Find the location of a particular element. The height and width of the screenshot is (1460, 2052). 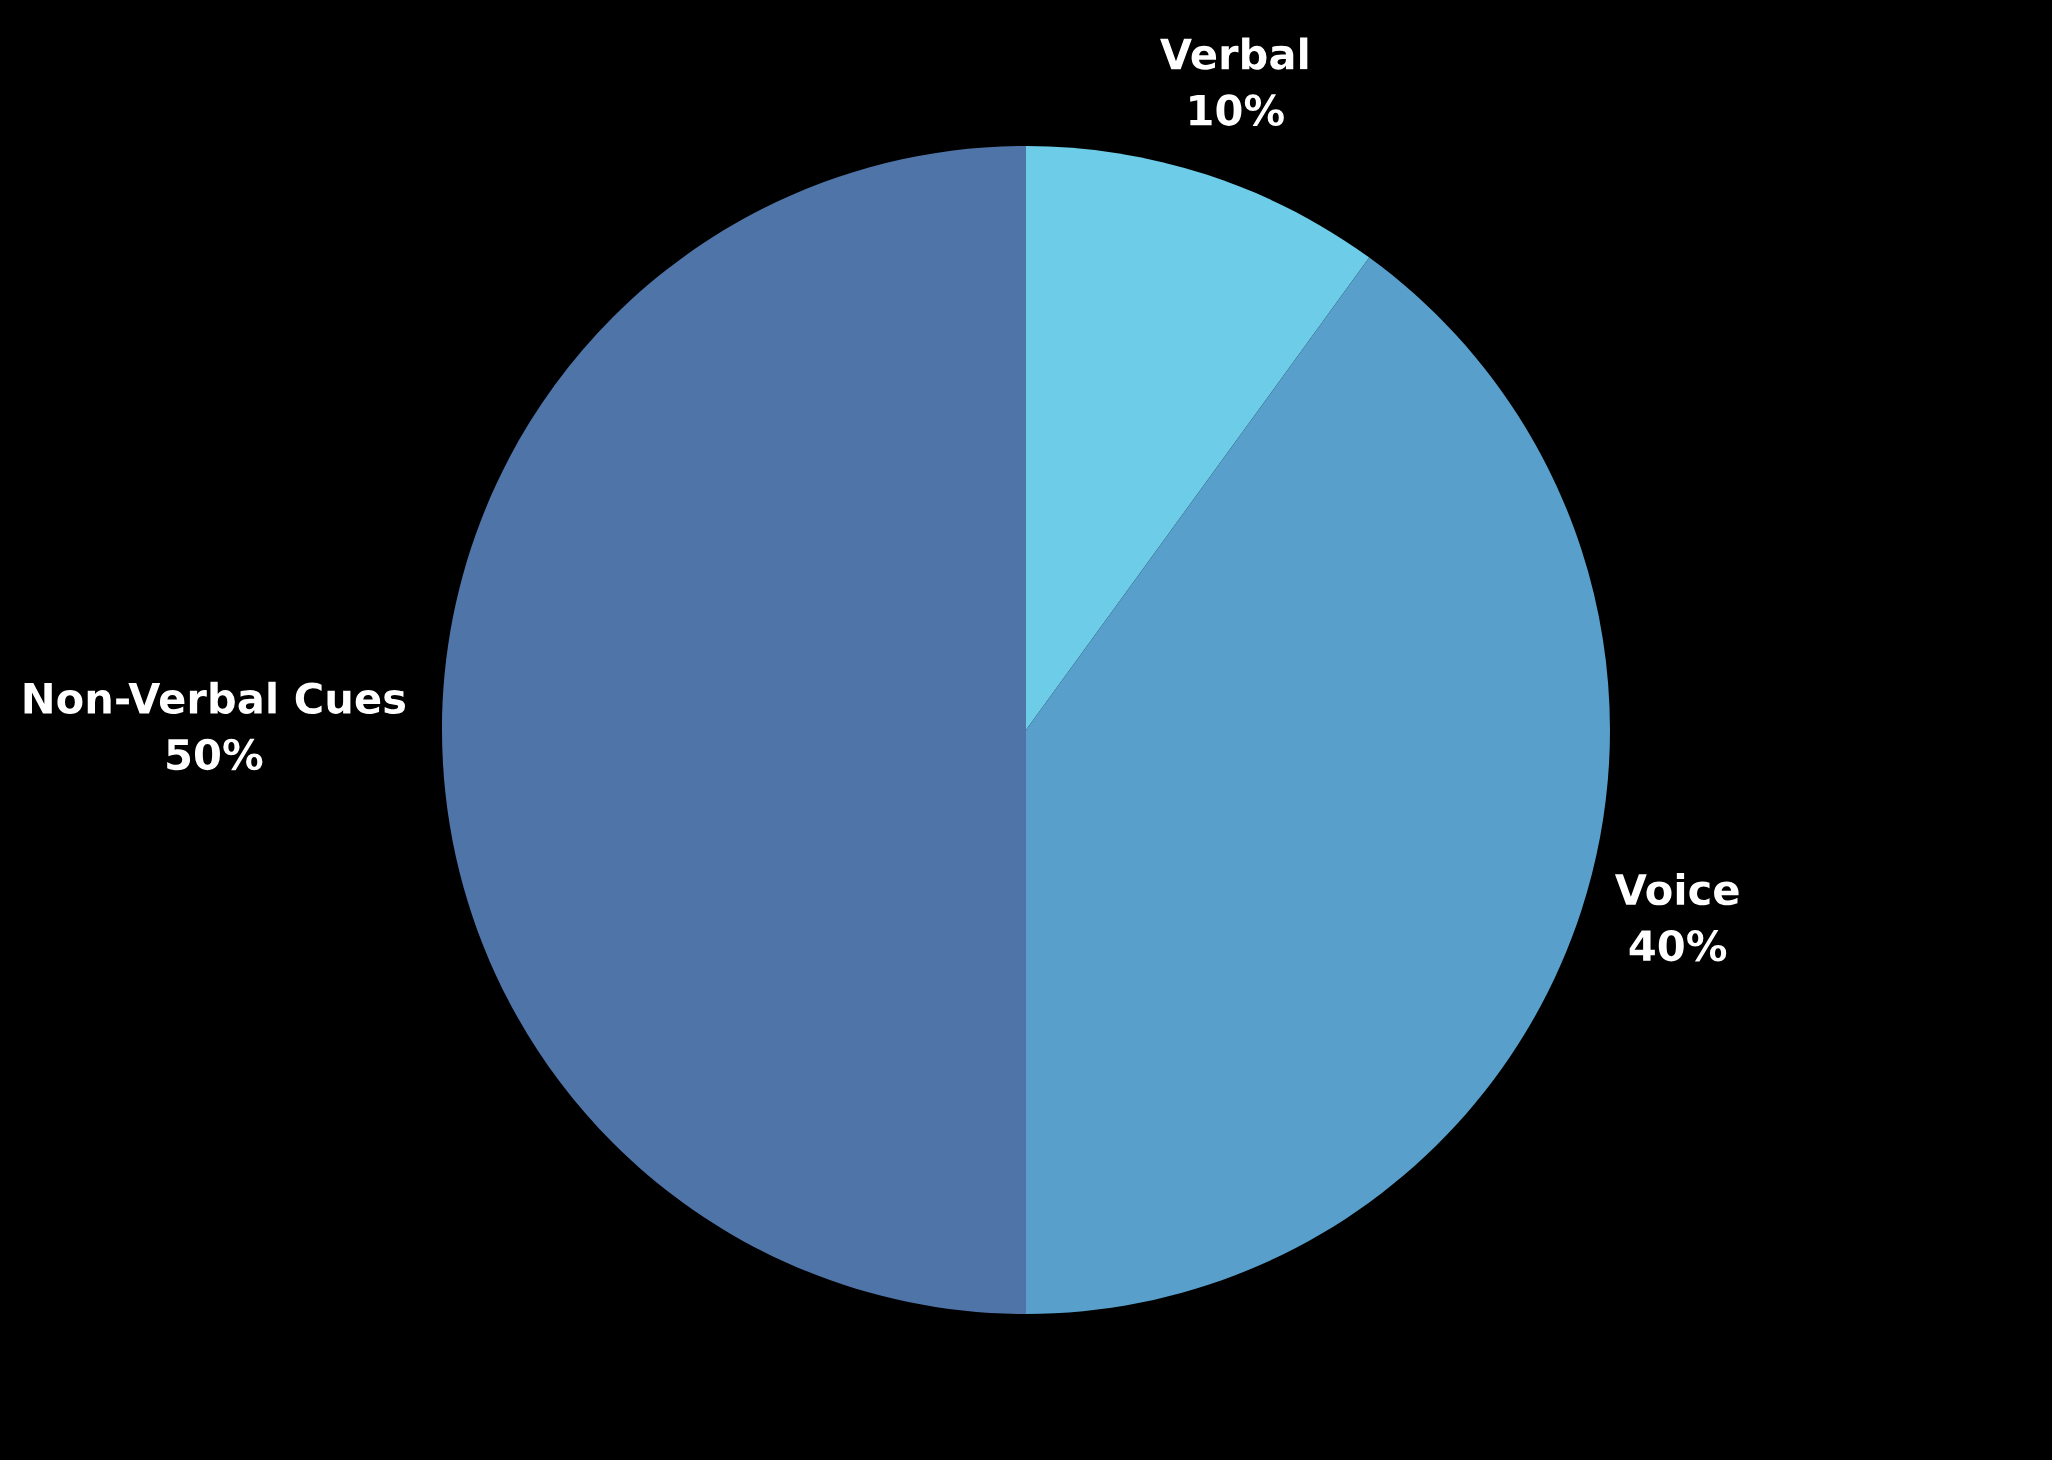

slice-label: Verbal is located at coordinates (1234, 53).